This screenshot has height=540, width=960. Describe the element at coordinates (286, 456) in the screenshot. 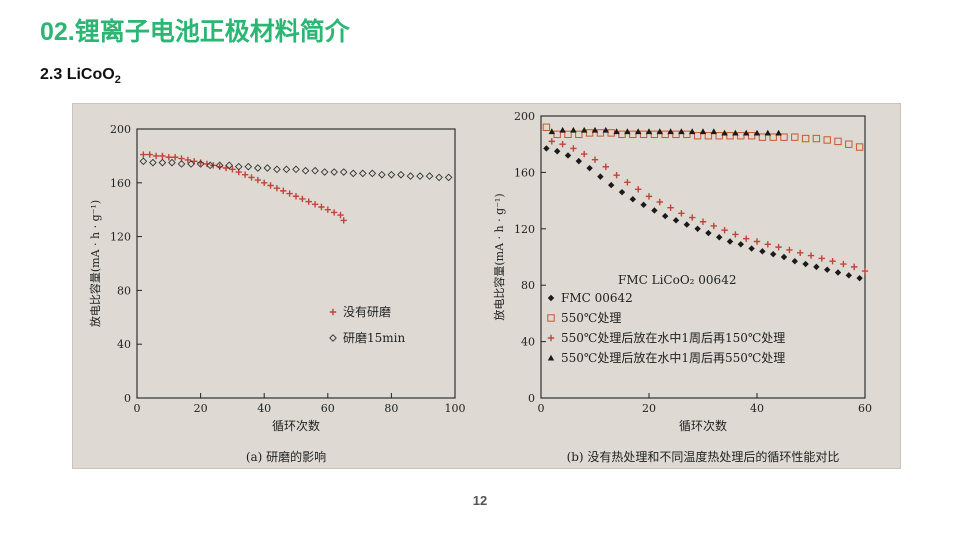

I see `chart1-caption: (a) 研磨的影响` at that location.